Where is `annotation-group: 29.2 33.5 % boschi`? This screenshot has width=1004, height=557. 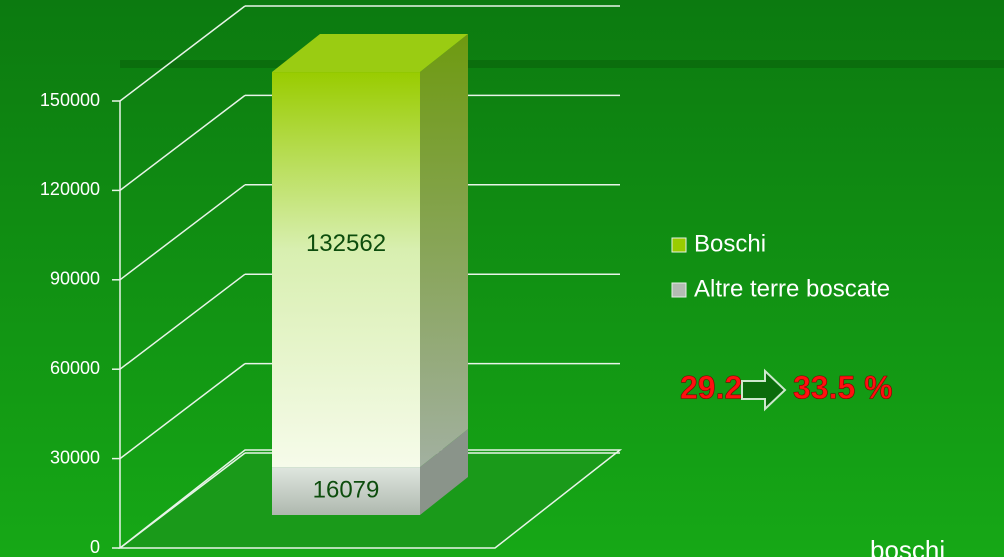 annotation-group: 29.2 33.5 % boschi is located at coordinates (812, 462).